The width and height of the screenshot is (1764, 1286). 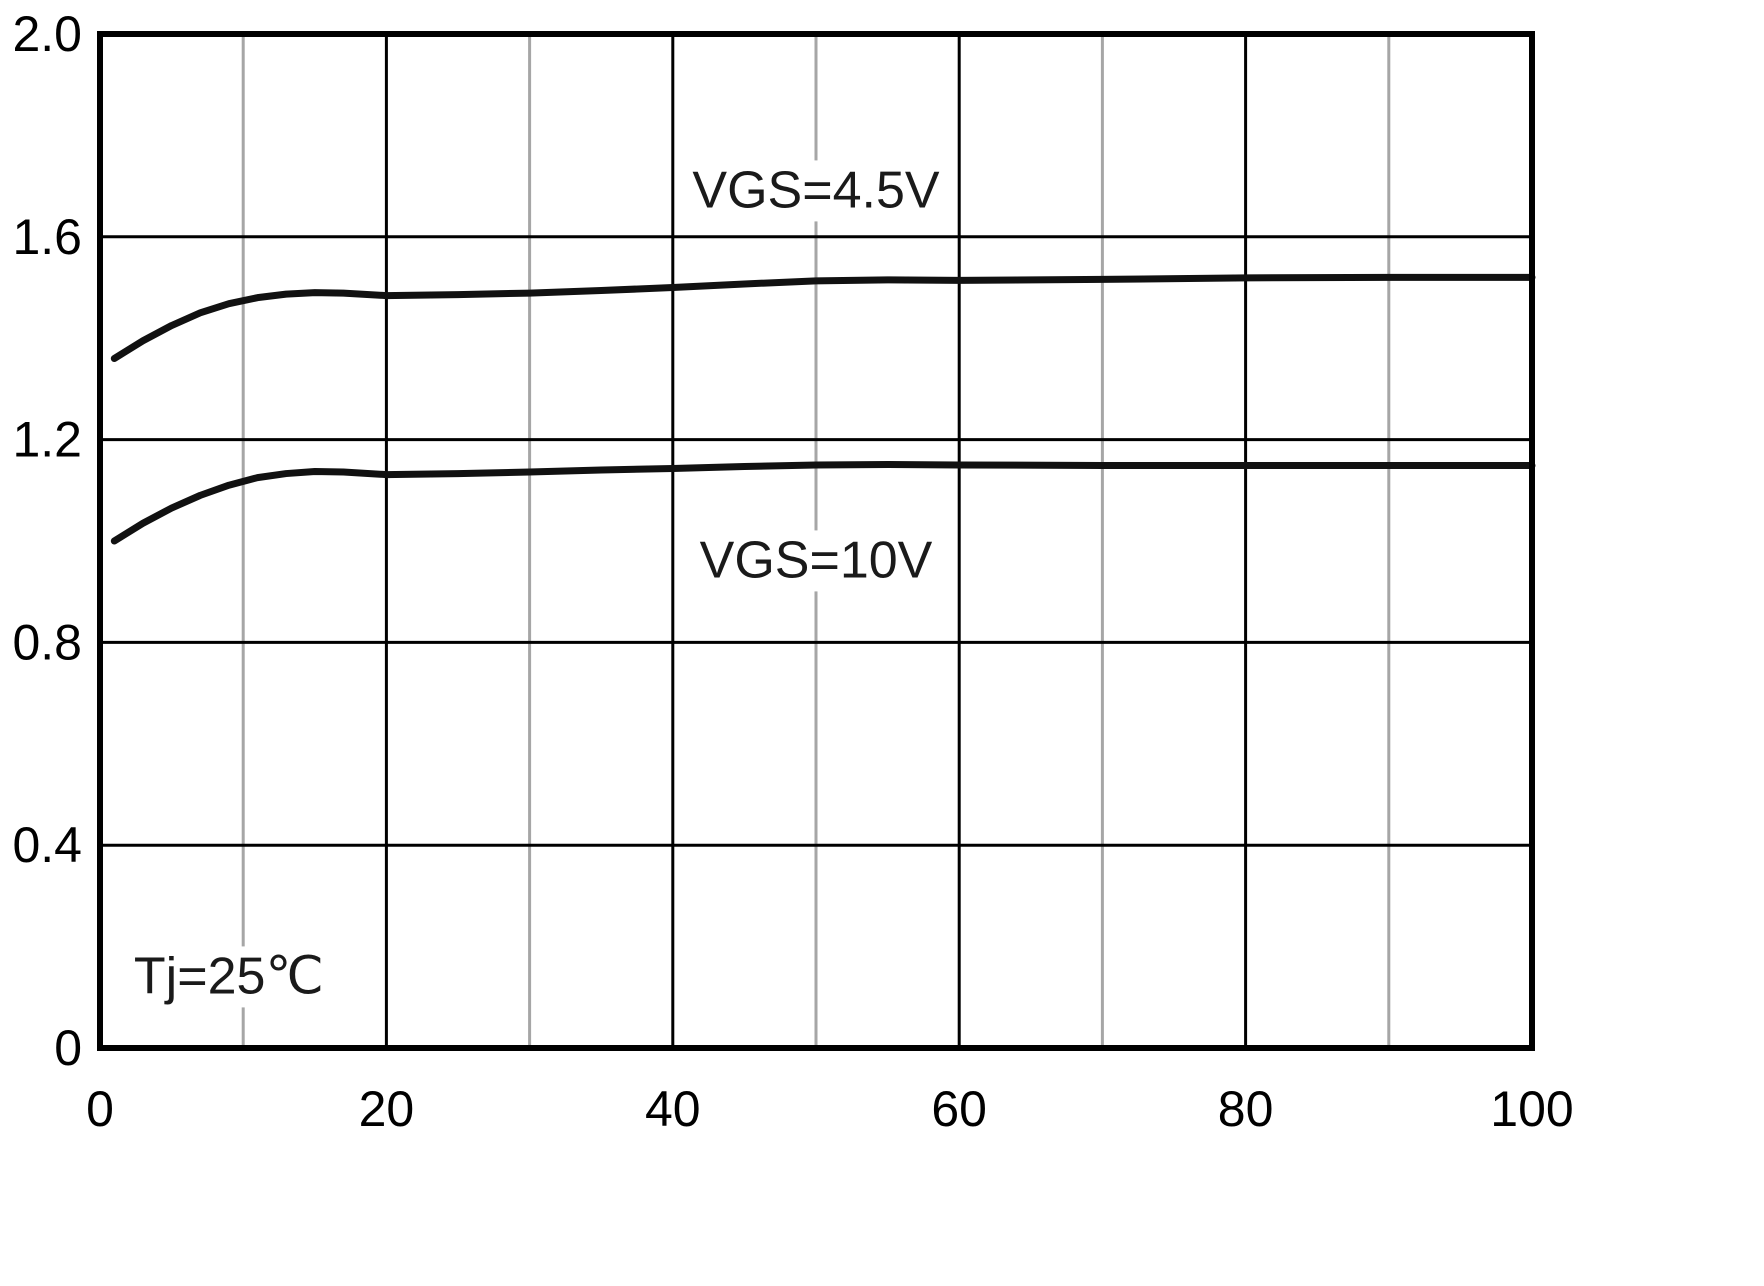 What do you see at coordinates (47, 34) in the screenshot?
I see `y-tick-label: 2.0` at bounding box center [47, 34].